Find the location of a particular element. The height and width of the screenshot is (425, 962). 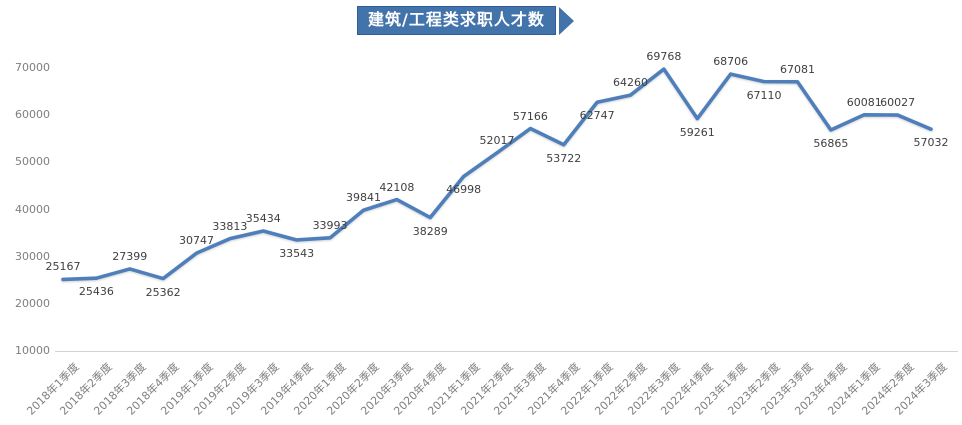

data-label: 39841 is located at coordinates (363, 198).